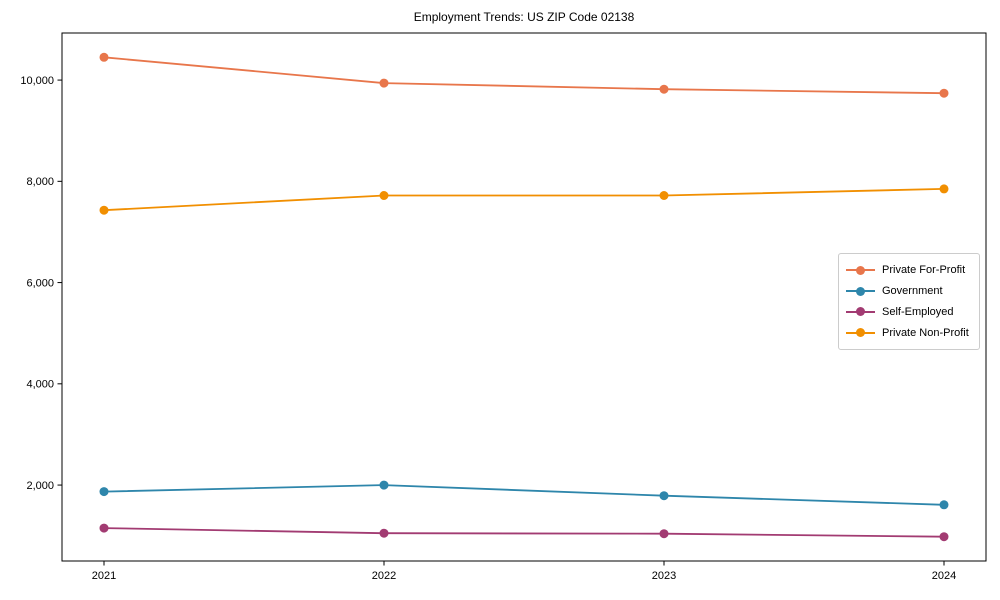 The height and width of the screenshot is (600, 1000). I want to click on legend-label: Government, so click(912, 291).